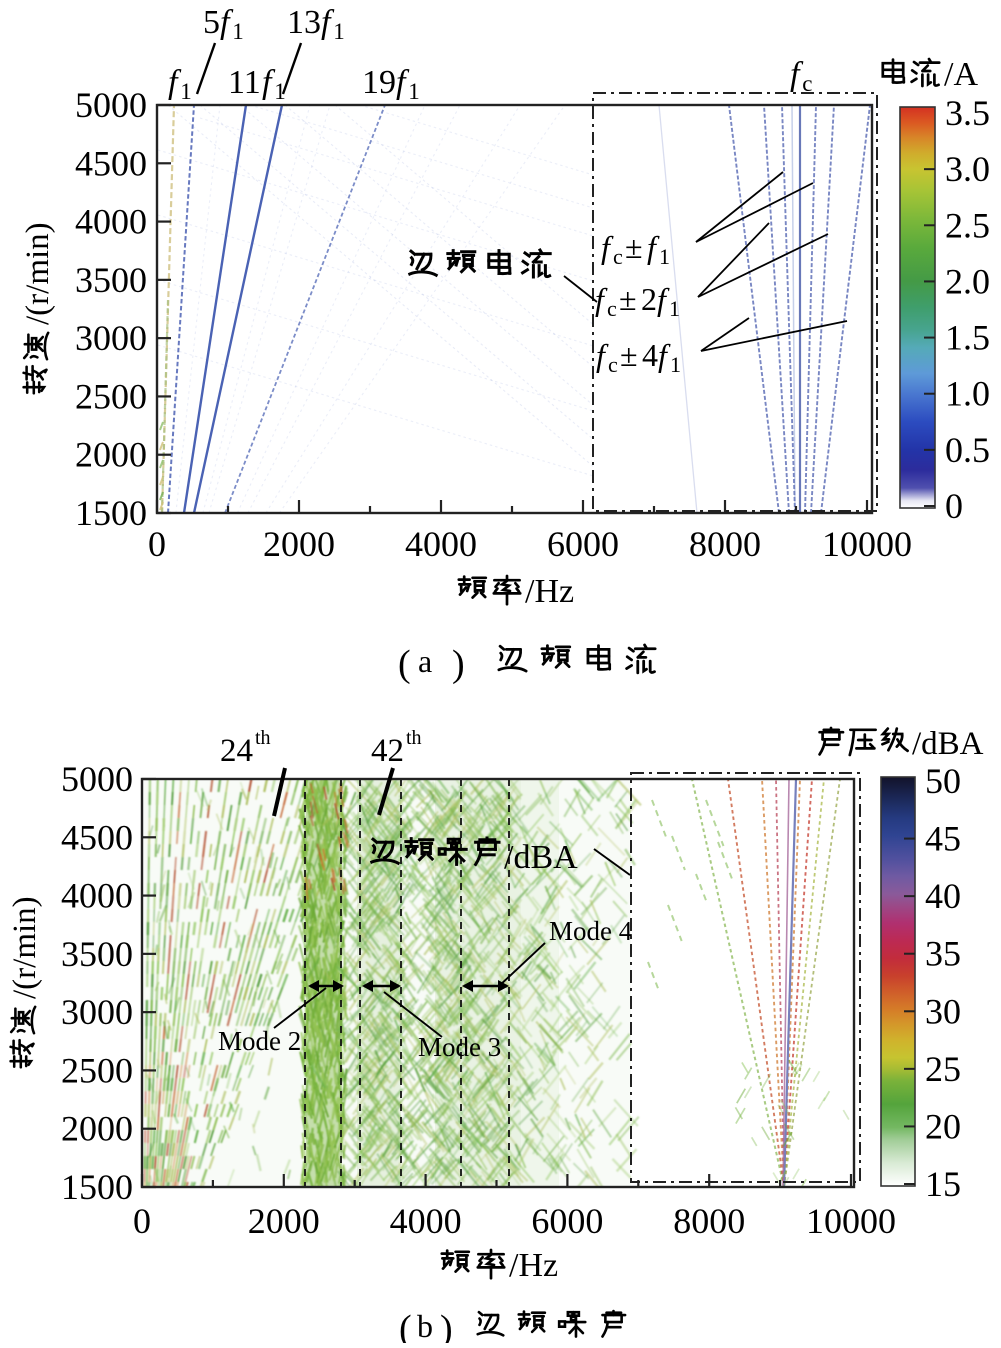 The width and height of the screenshot is (1001, 1348). I want to click on svg-text: 2, so click(649, 299).